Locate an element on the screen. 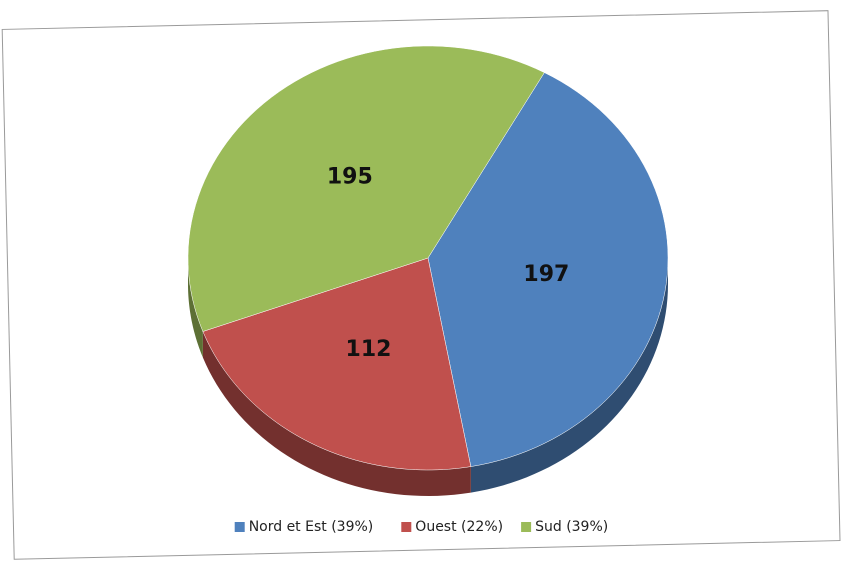 This screenshot has height=563, width=843. data-label: 112 is located at coordinates (369, 349).